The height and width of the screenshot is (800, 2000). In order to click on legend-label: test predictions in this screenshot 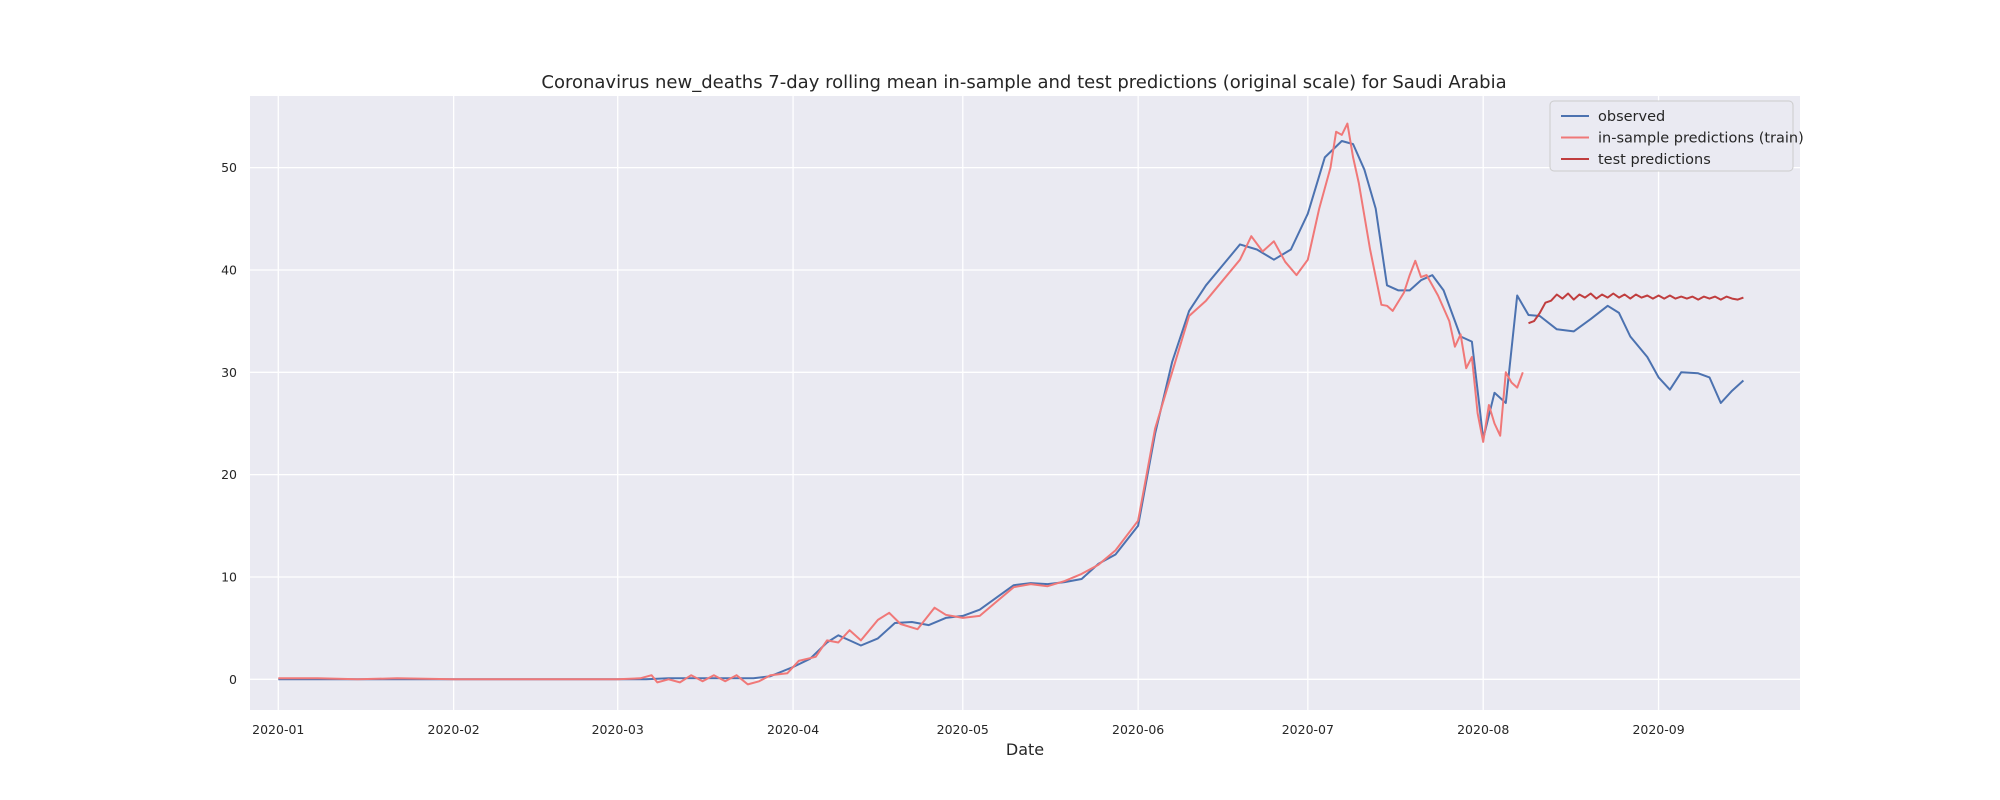, I will do `click(1654, 160)`.